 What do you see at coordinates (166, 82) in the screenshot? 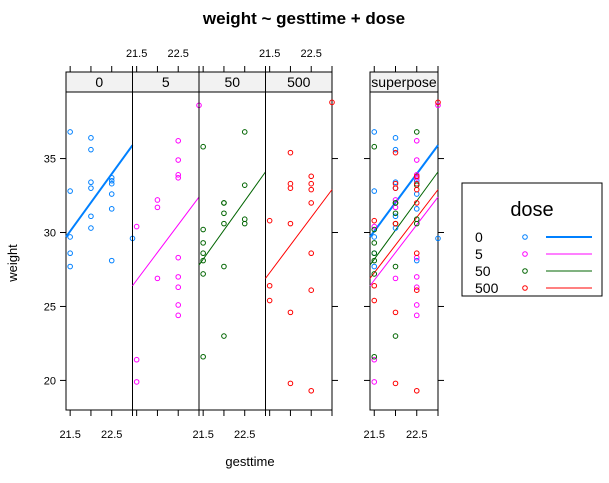
I see `strip-label-dose-5: 5` at bounding box center [166, 82].